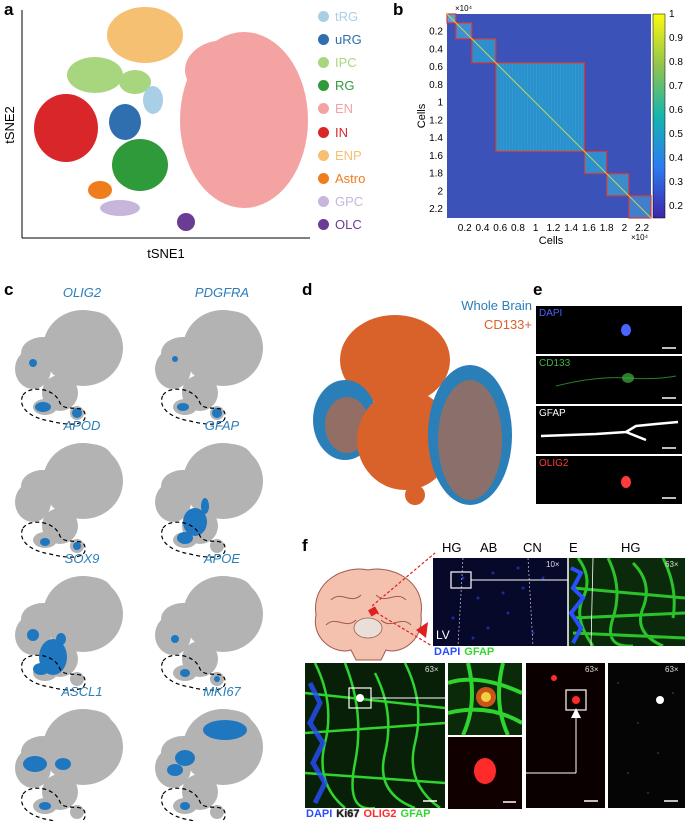 The image size is (685, 826). What do you see at coordinates (483, 228) in the screenshot?
I see `heatmap-xtick: 0.4` at bounding box center [483, 228].